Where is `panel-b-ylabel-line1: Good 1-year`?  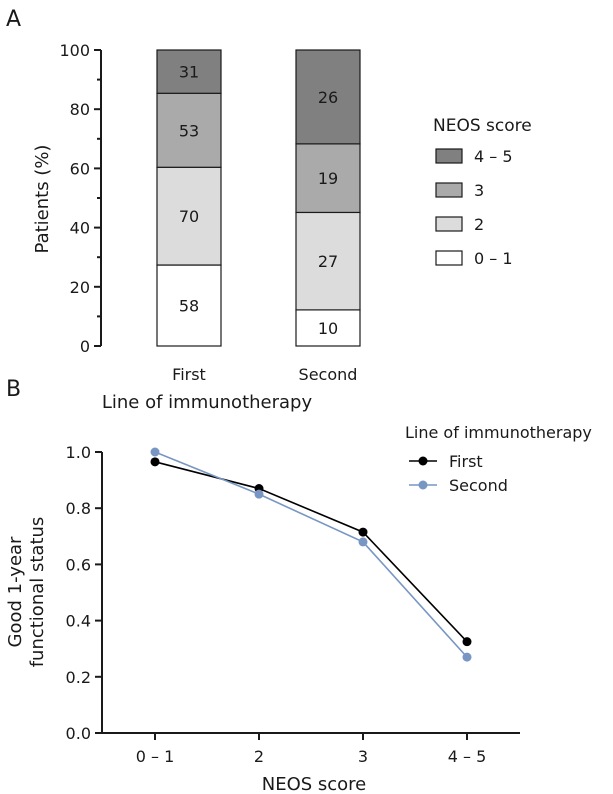 panel-b-ylabel-line1: Good 1-year is located at coordinates (15, 592).